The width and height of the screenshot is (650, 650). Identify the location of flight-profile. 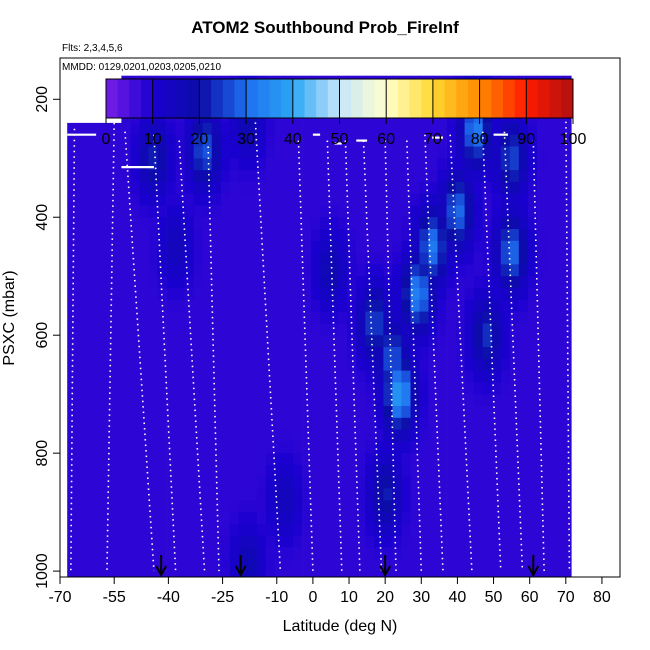
(165, 353).